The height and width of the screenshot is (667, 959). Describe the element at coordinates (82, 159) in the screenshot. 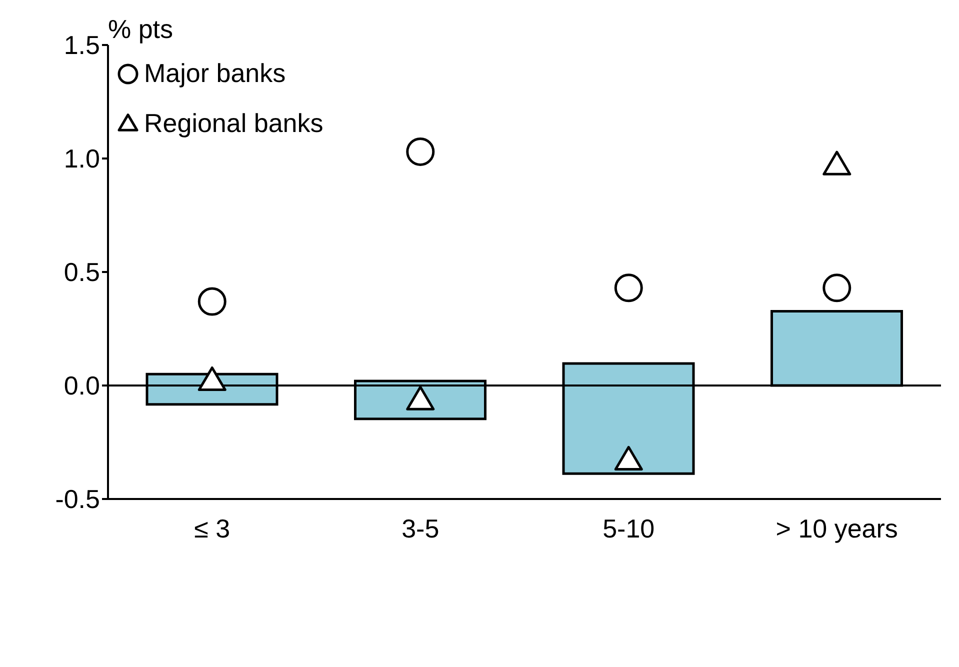

I see `y-tick-label: 1.0` at that location.